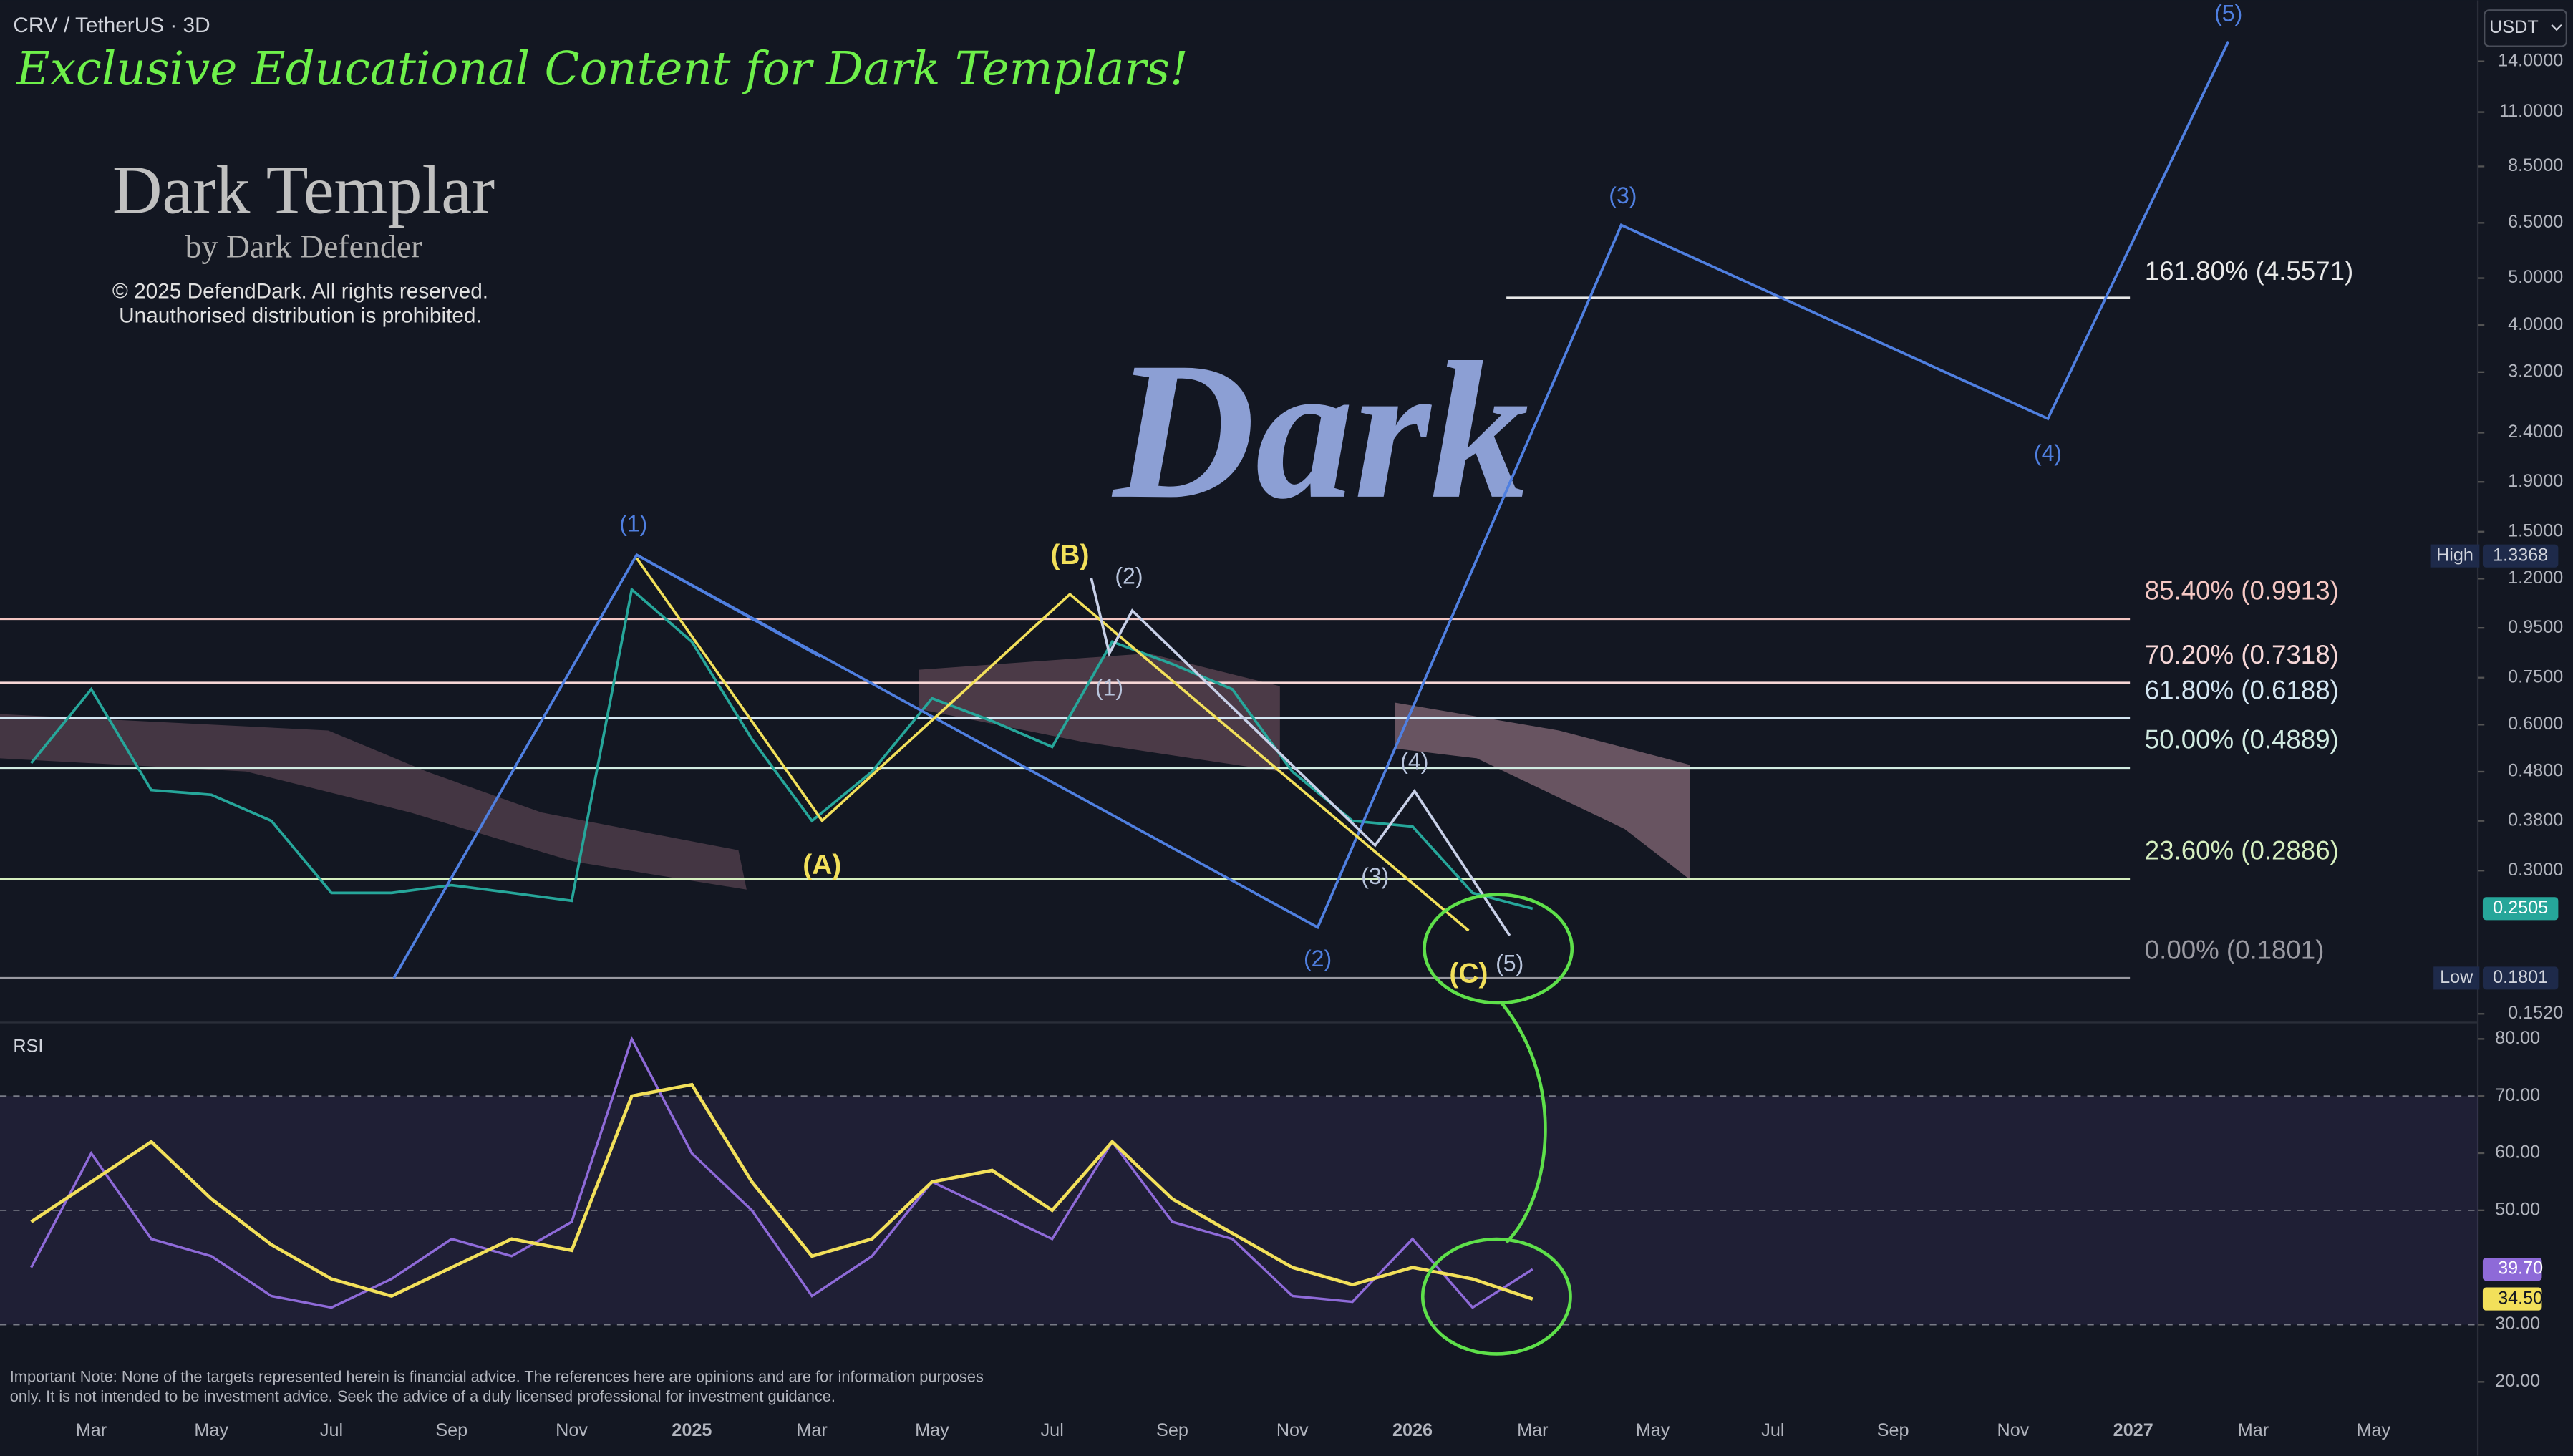 The width and height of the screenshot is (2573, 1456). I want to click on notice: Unauthorised distribution is prohibited., so click(300, 316).